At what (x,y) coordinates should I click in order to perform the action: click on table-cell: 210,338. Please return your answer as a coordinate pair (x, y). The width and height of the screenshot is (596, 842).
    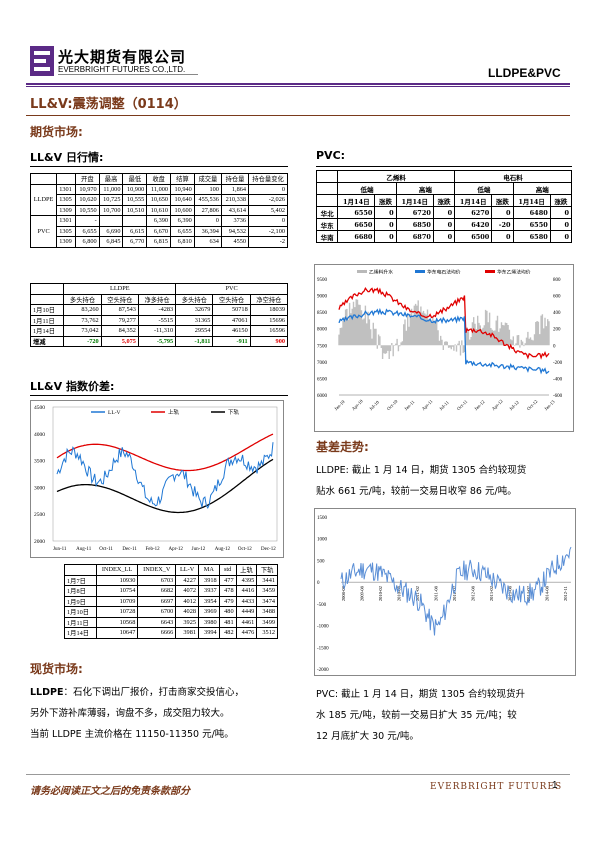
    Looking at the image, I should click on (234, 200).